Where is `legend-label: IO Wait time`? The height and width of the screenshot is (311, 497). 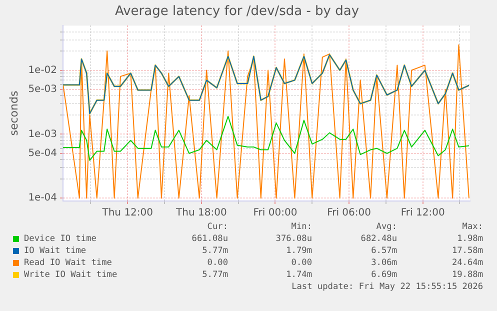
legend-label: IO Wait time is located at coordinates (54, 251).